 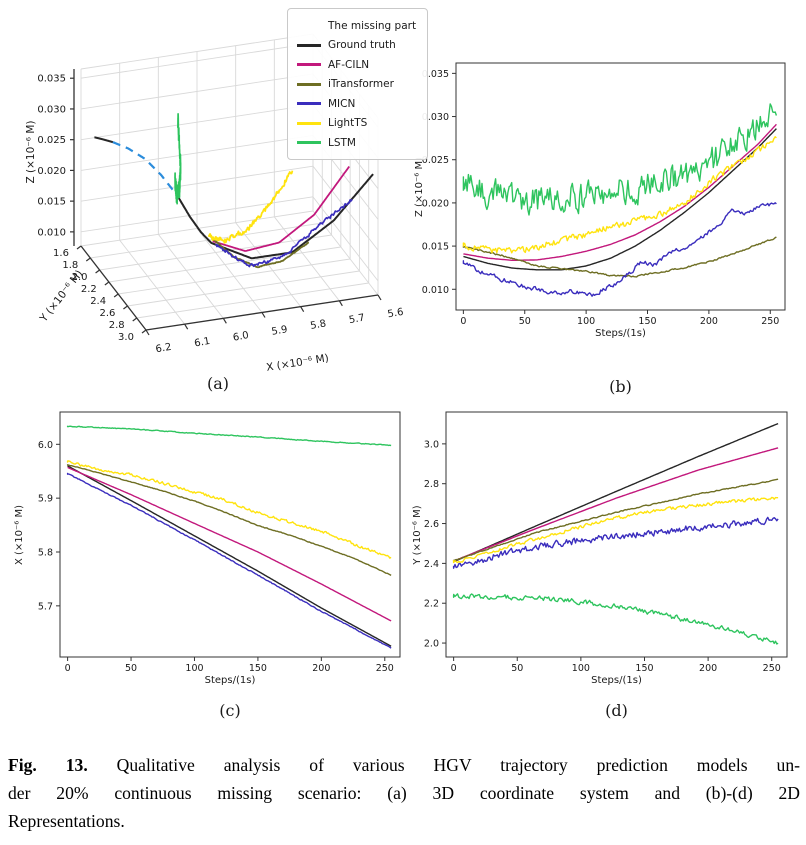 What do you see at coordinates (620, 386) in the screenshot?
I see `svg-text: (b)` at bounding box center [620, 386].